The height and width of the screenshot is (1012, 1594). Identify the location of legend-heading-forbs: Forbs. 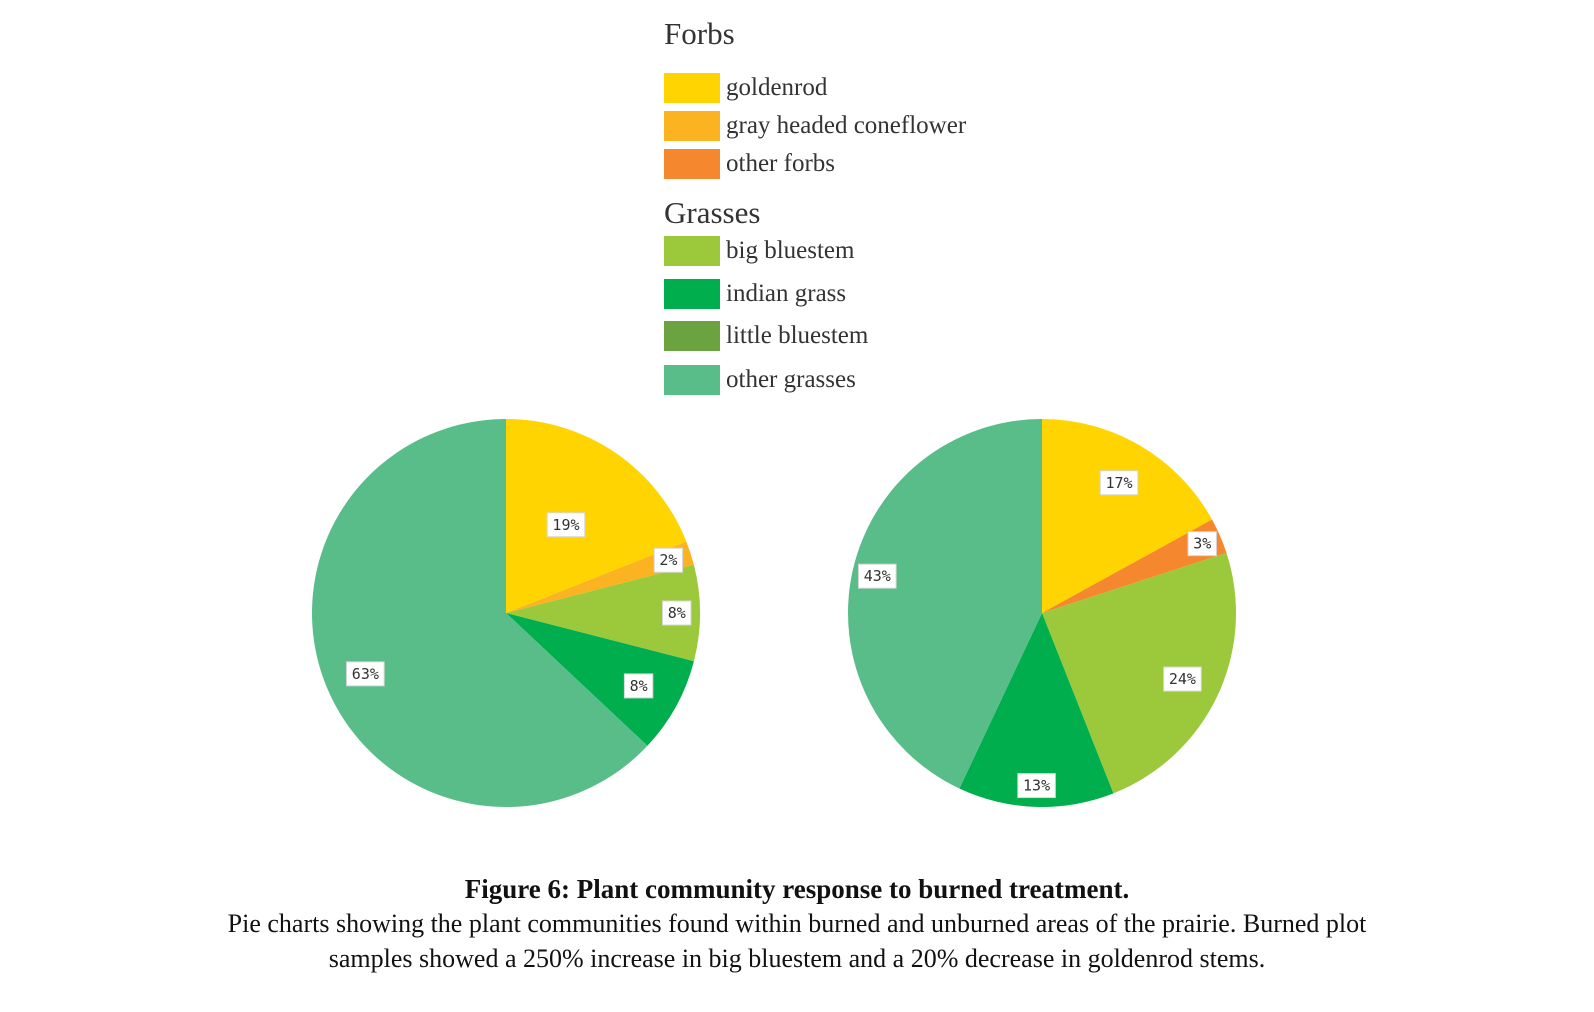
(699, 33).